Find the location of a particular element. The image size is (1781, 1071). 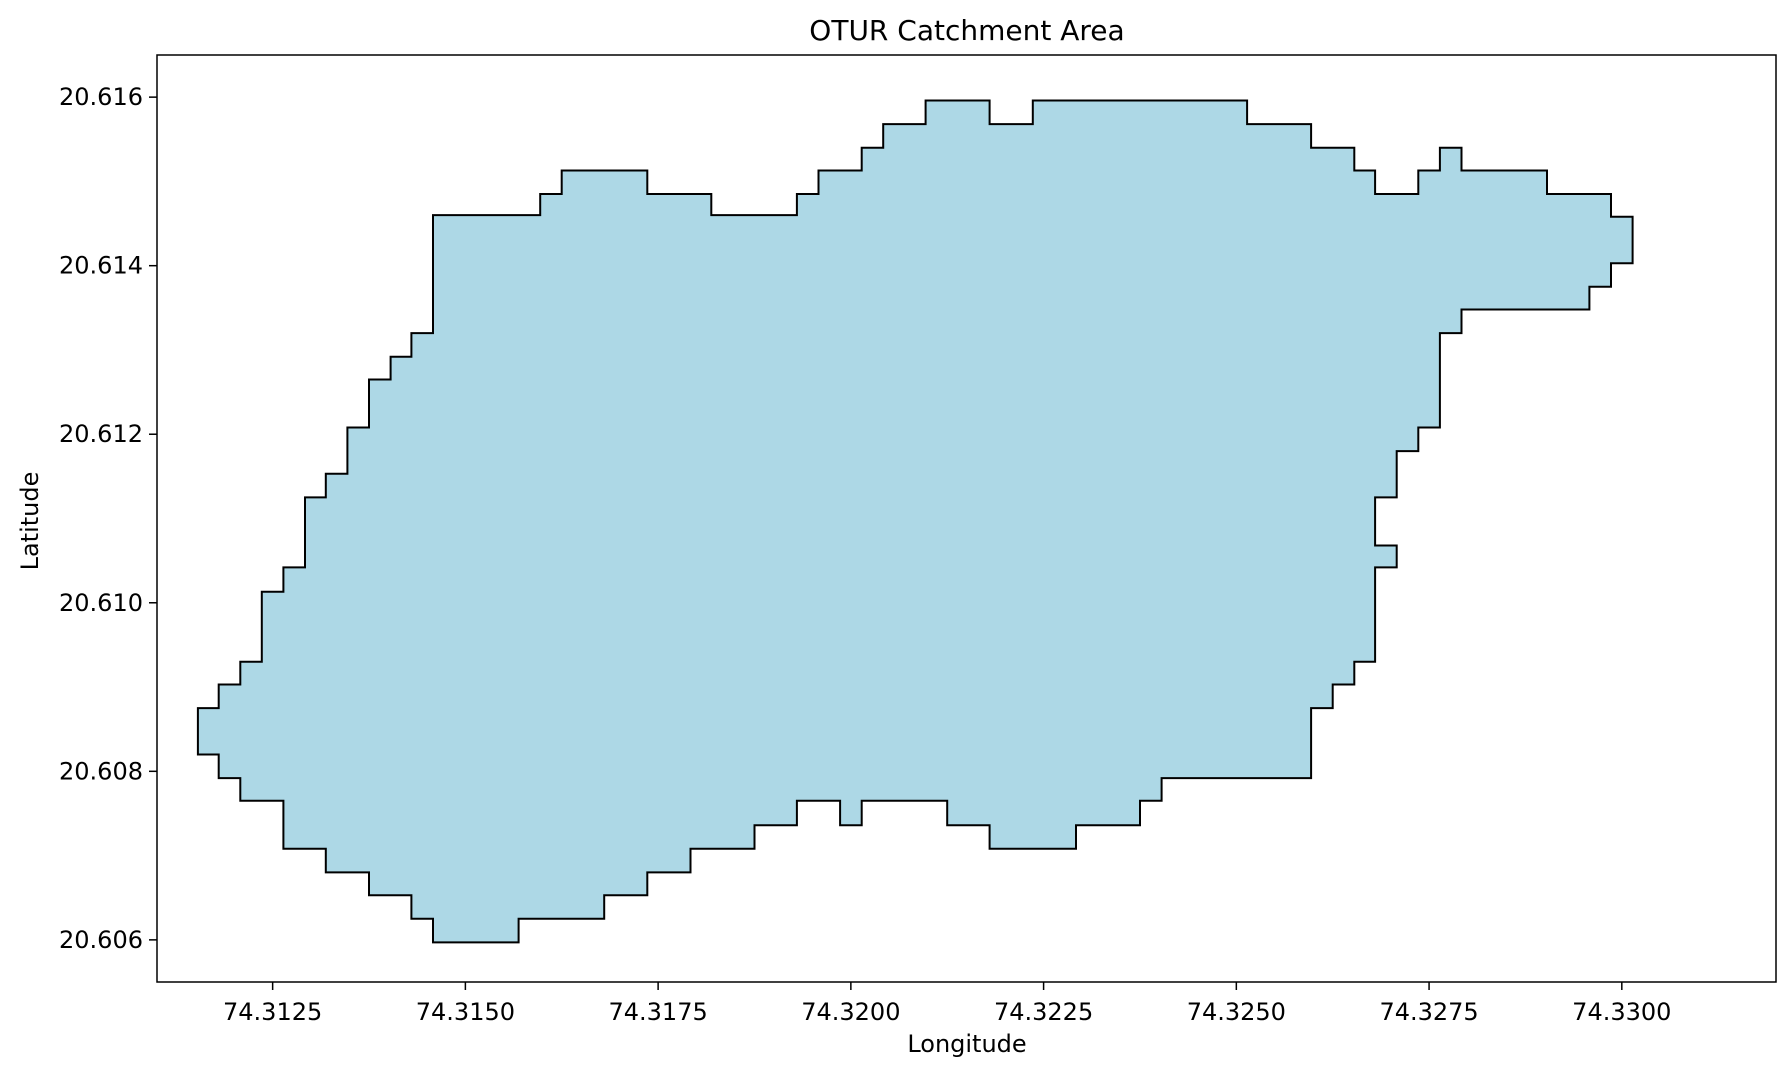

y-tick-label: 20.616 is located at coordinates (101, 97).